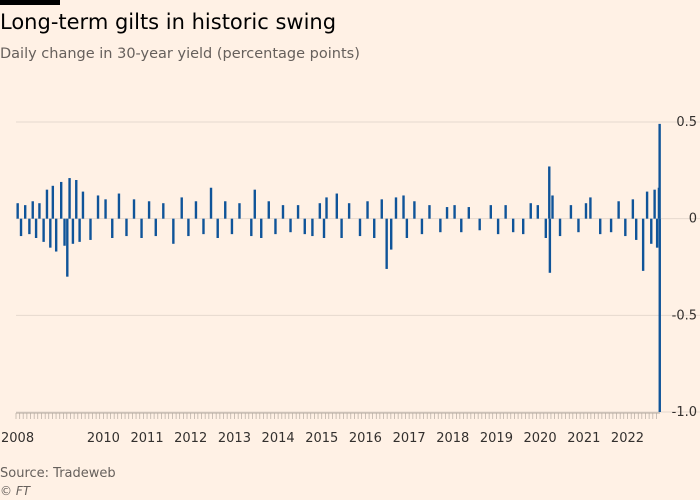  What do you see at coordinates (30, 2) in the screenshot?
I see `brand-top-bar` at bounding box center [30, 2].